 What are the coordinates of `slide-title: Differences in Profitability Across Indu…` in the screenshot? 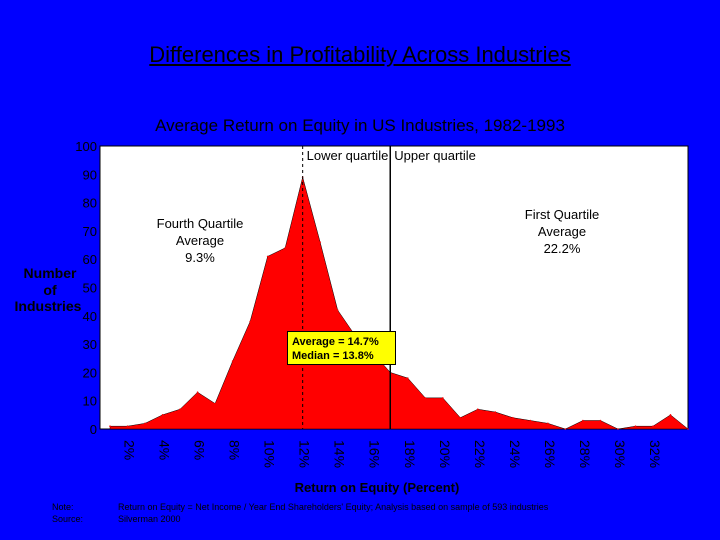 It's located at (360, 54).